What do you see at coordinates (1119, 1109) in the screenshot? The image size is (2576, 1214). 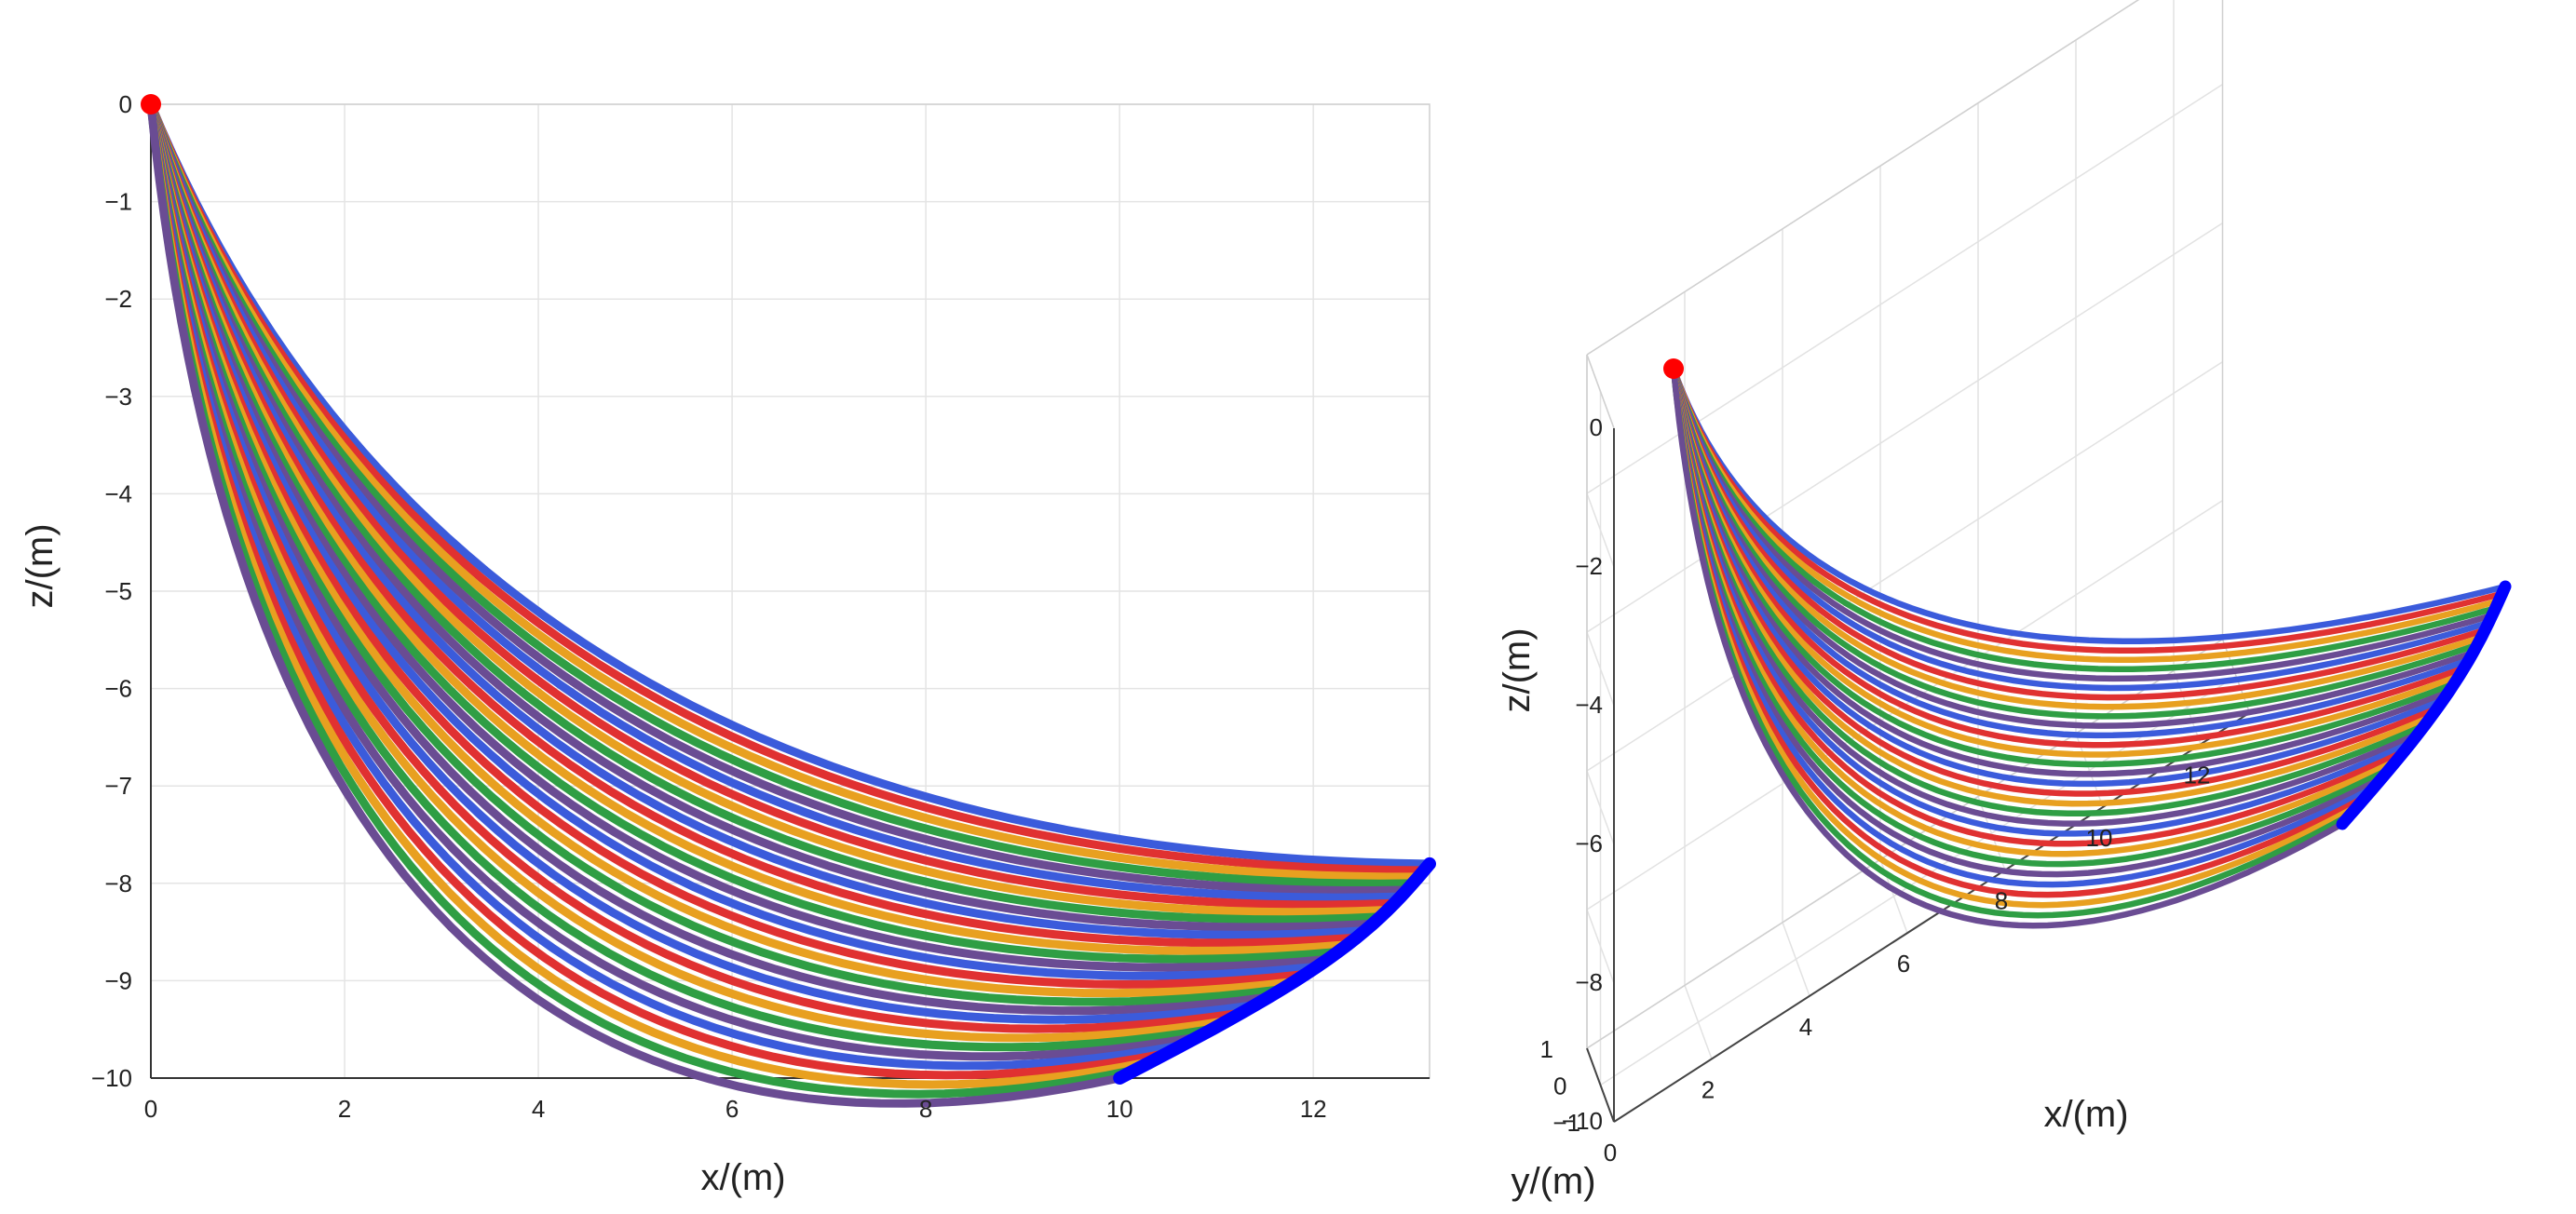 I see `left-x-tick-label: 10` at bounding box center [1119, 1109].